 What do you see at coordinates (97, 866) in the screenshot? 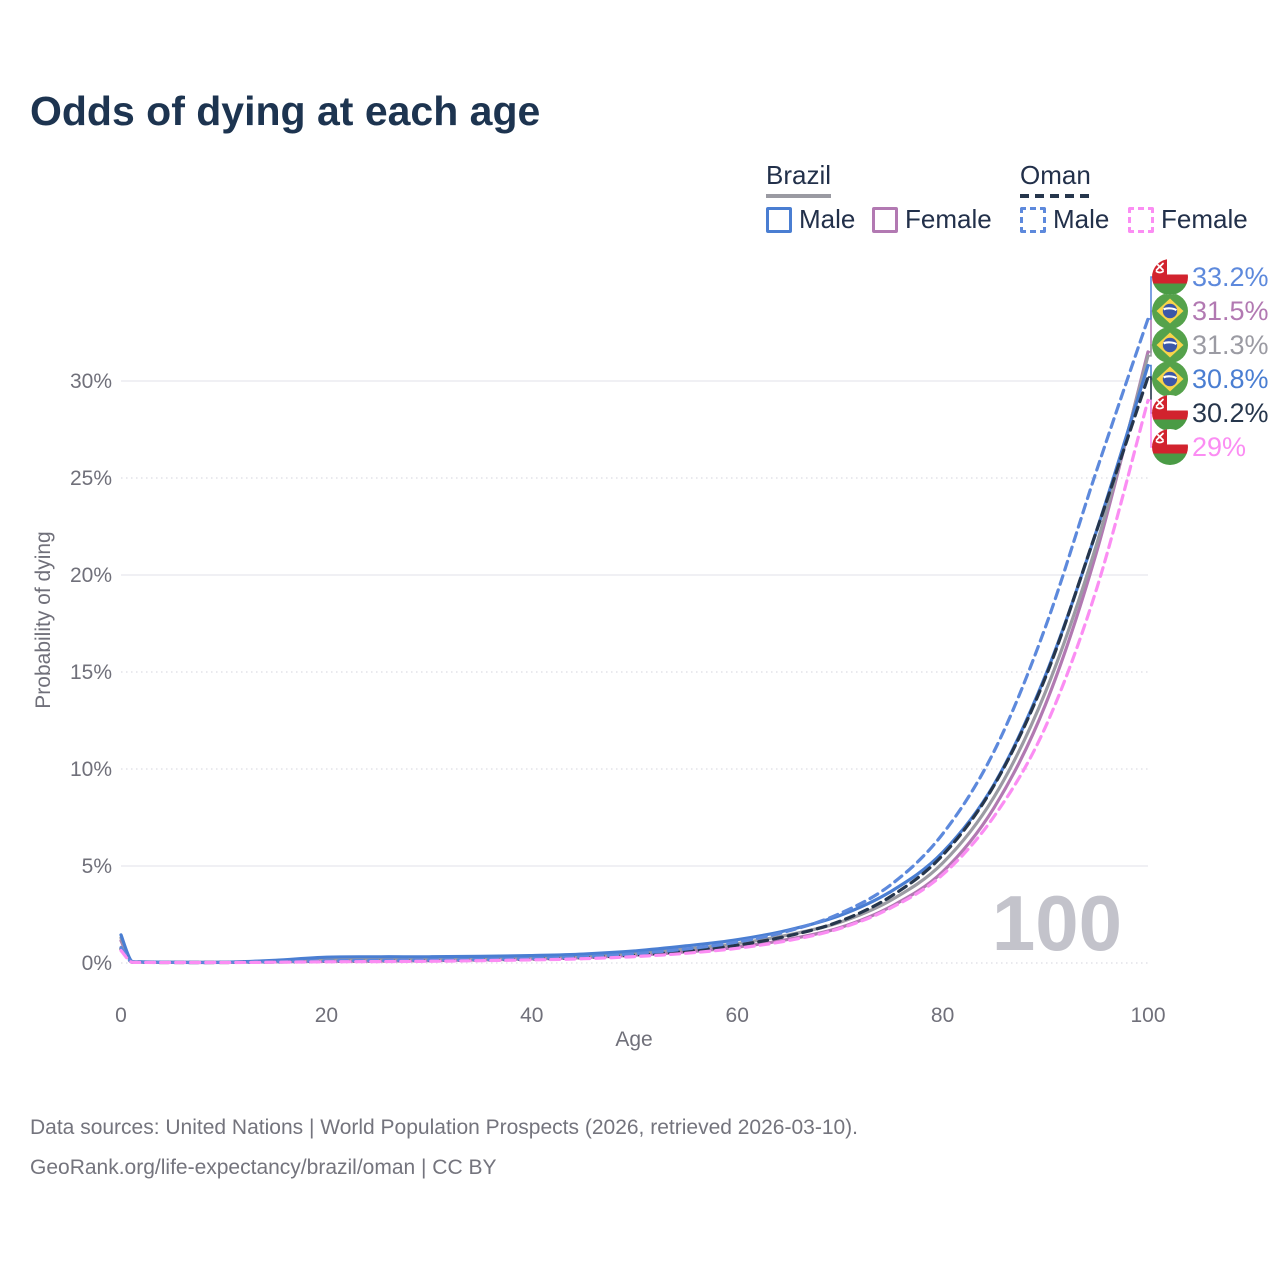
I see `y-tick-label: 5%` at bounding box center [97, 866].